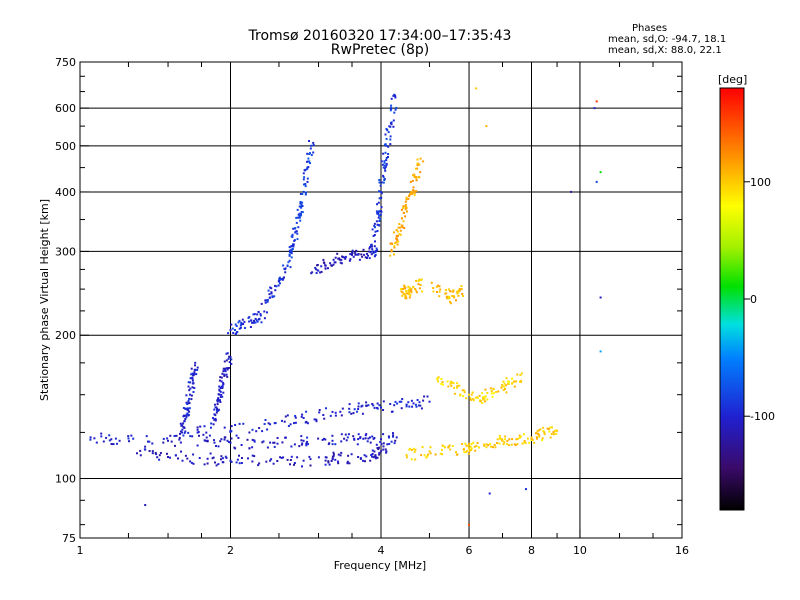 The width and height of the screenshot is (800, 600). Describe the element at coordinates (44, 300) in the screenshot. I see `y-axis-label: Stationary phase Virtual Height [km]` at that location.